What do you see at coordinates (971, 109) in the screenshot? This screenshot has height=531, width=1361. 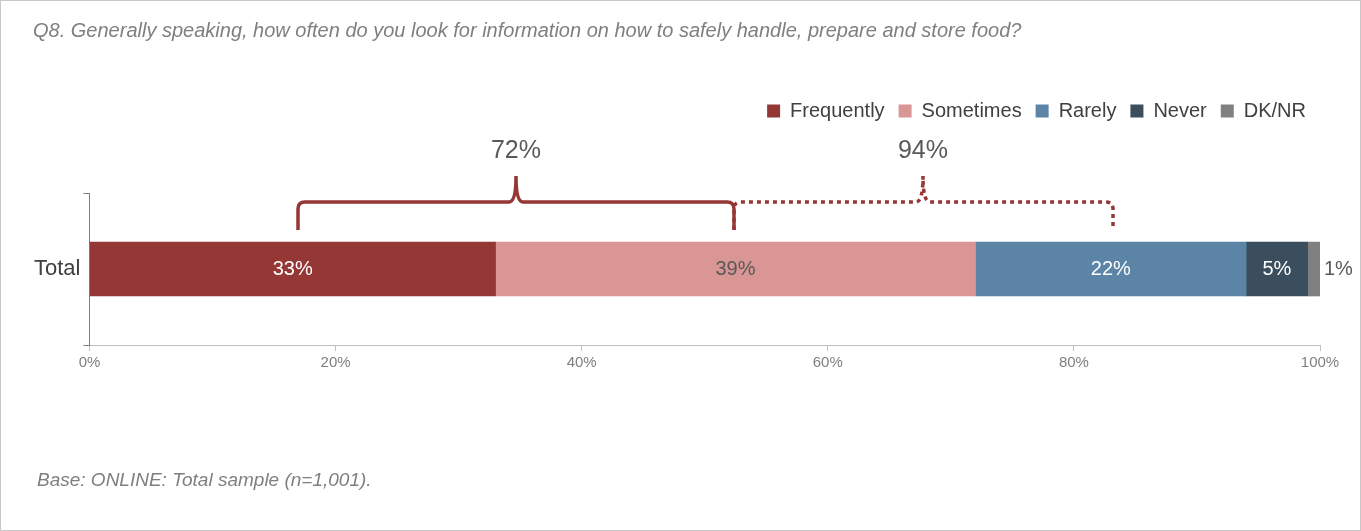 I see `legend-label: Sometimes` at bounding box center [971, 109].